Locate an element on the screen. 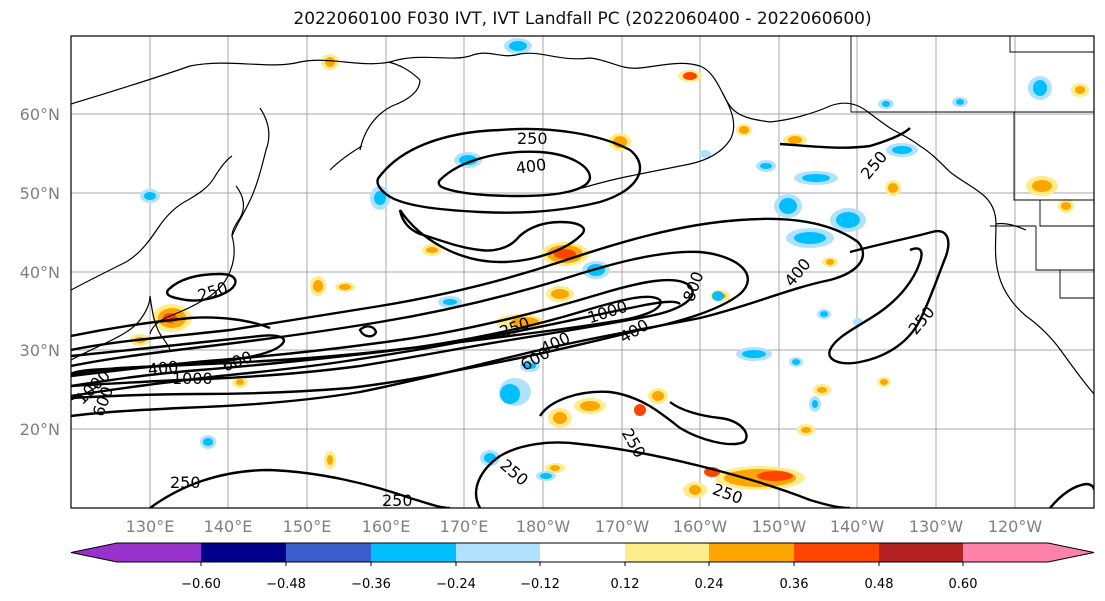  lat-label: 40°N is located at coordinates (40, 272).